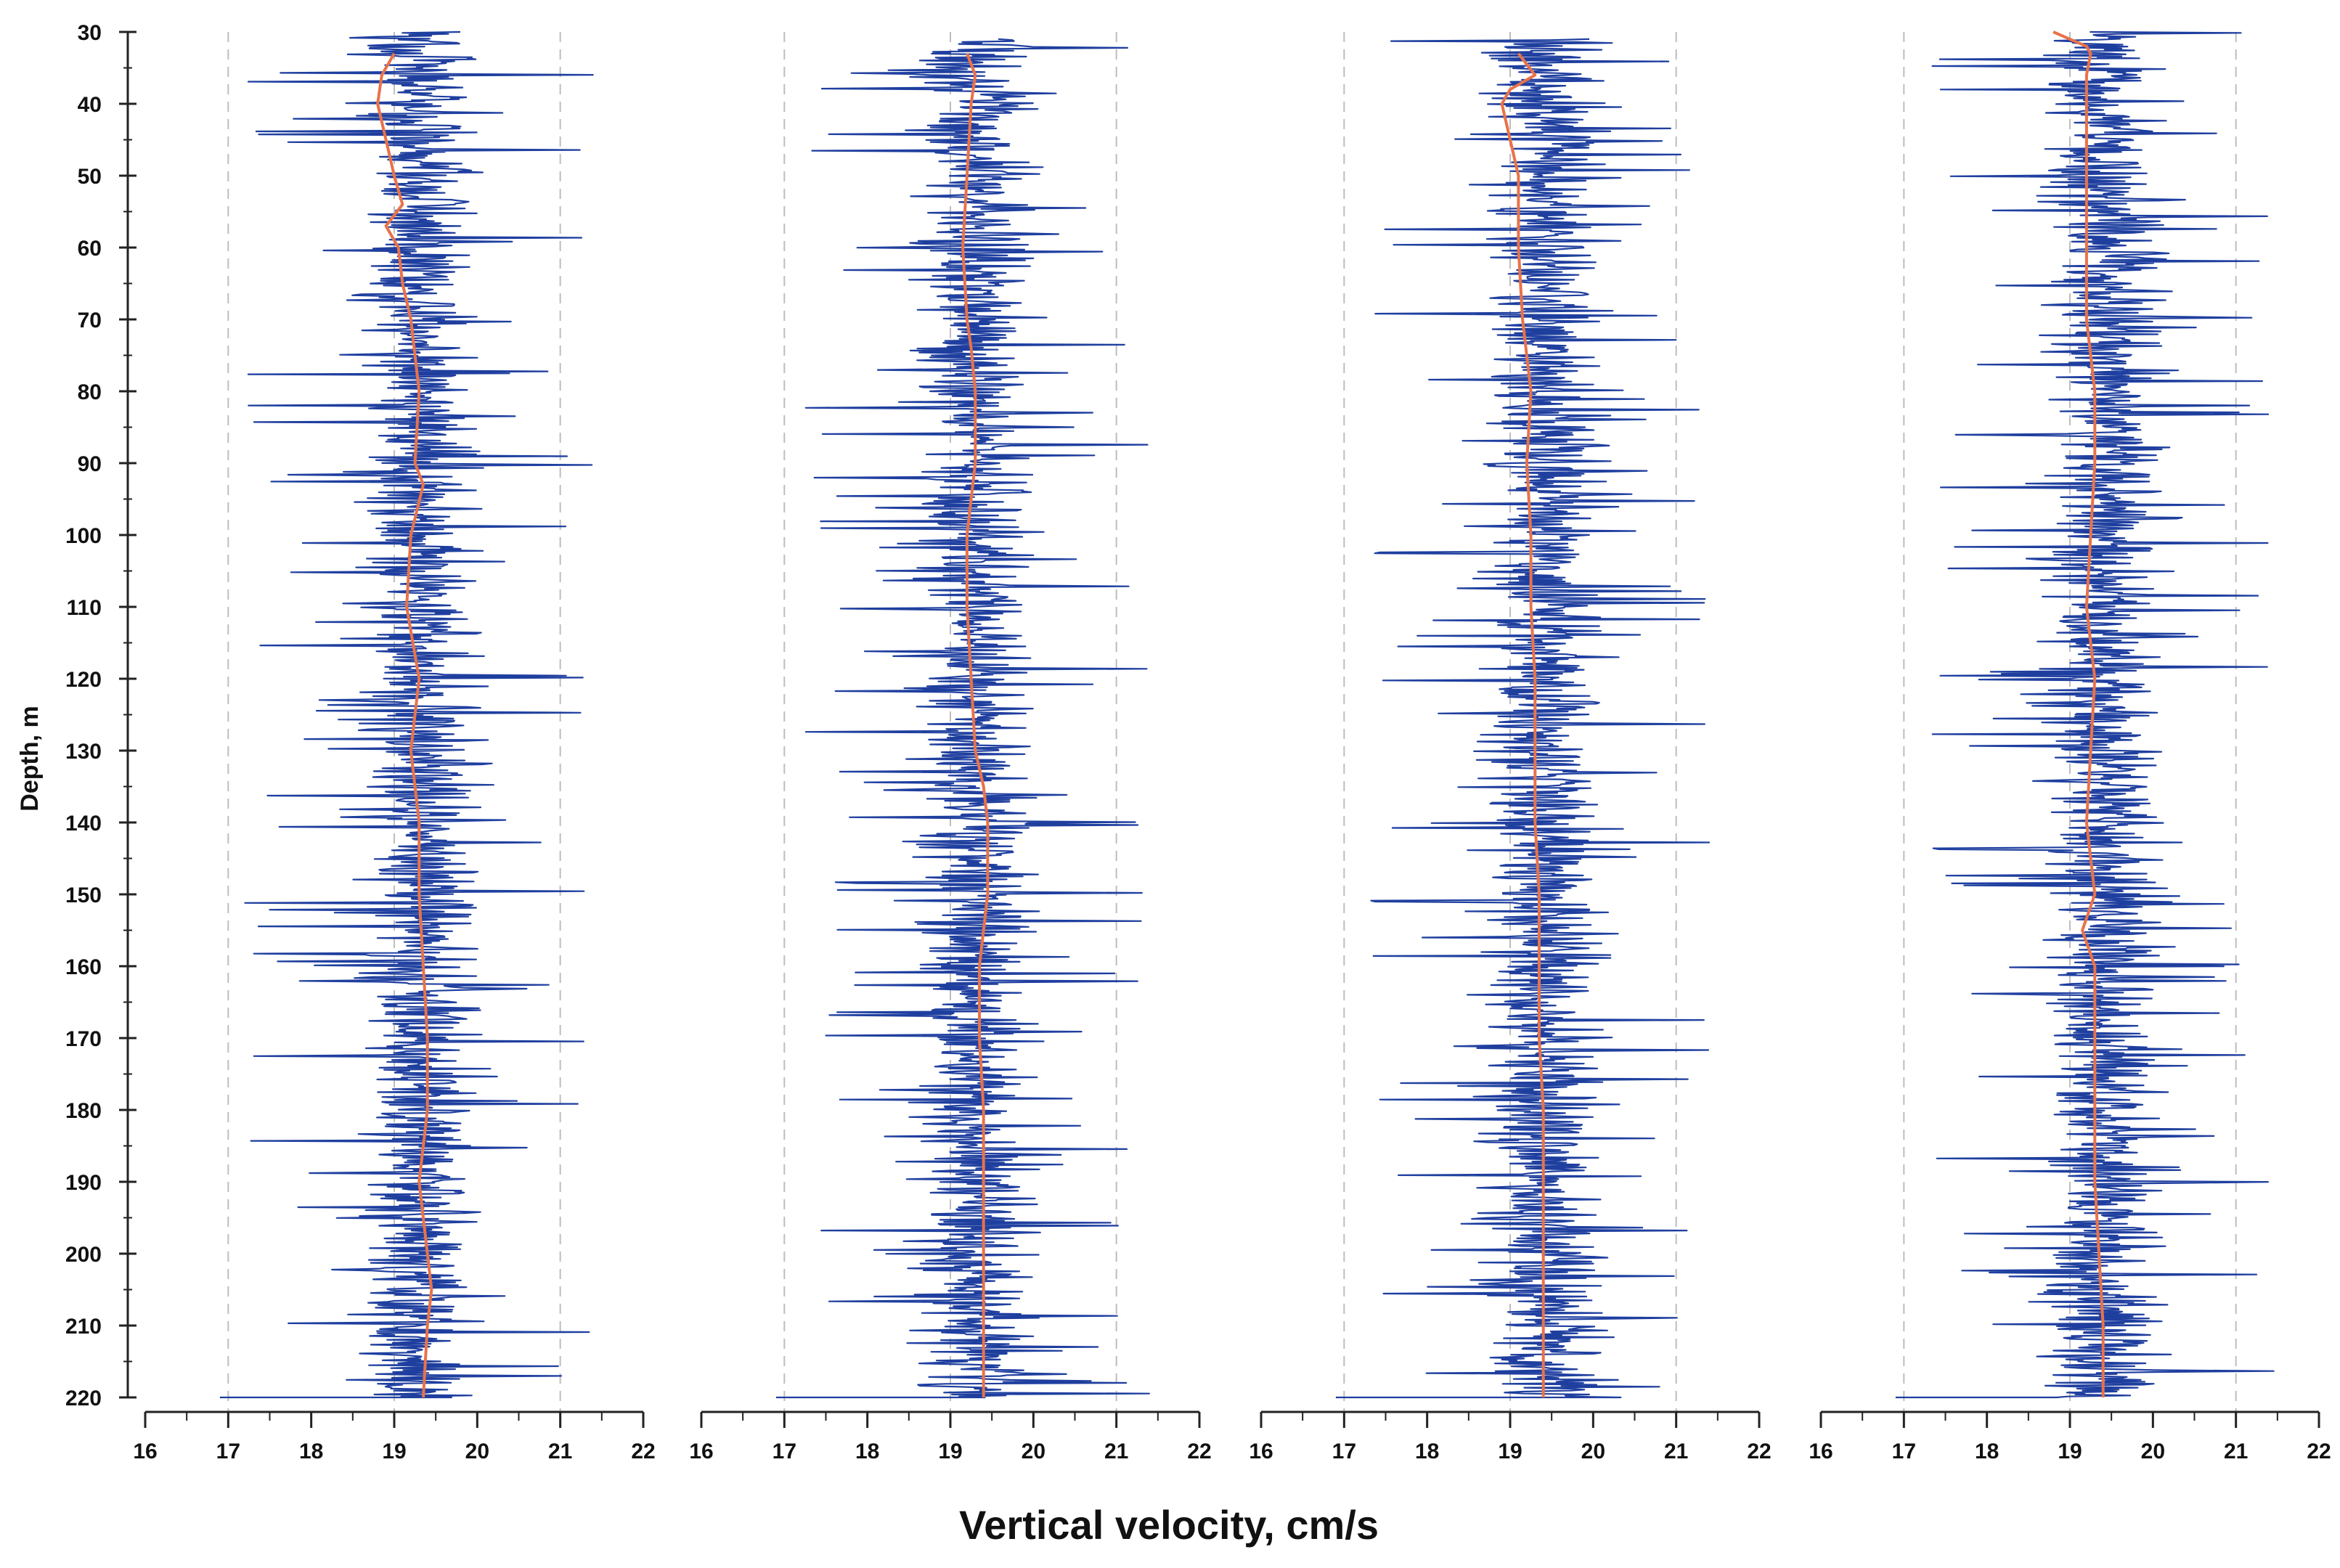  I want to click on depth-tick-label: 190, so click(83, 1183).